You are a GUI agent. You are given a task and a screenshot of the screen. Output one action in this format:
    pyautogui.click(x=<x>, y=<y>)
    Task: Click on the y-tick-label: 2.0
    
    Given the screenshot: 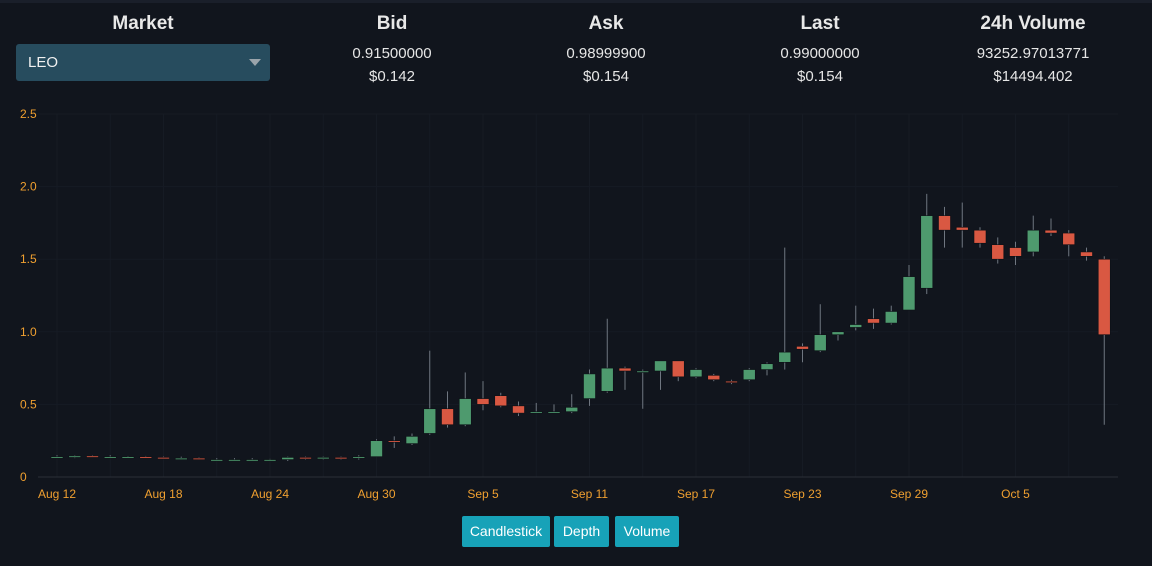 What is the action you would take?
    pyautogui.click(x=28, y=187)
    